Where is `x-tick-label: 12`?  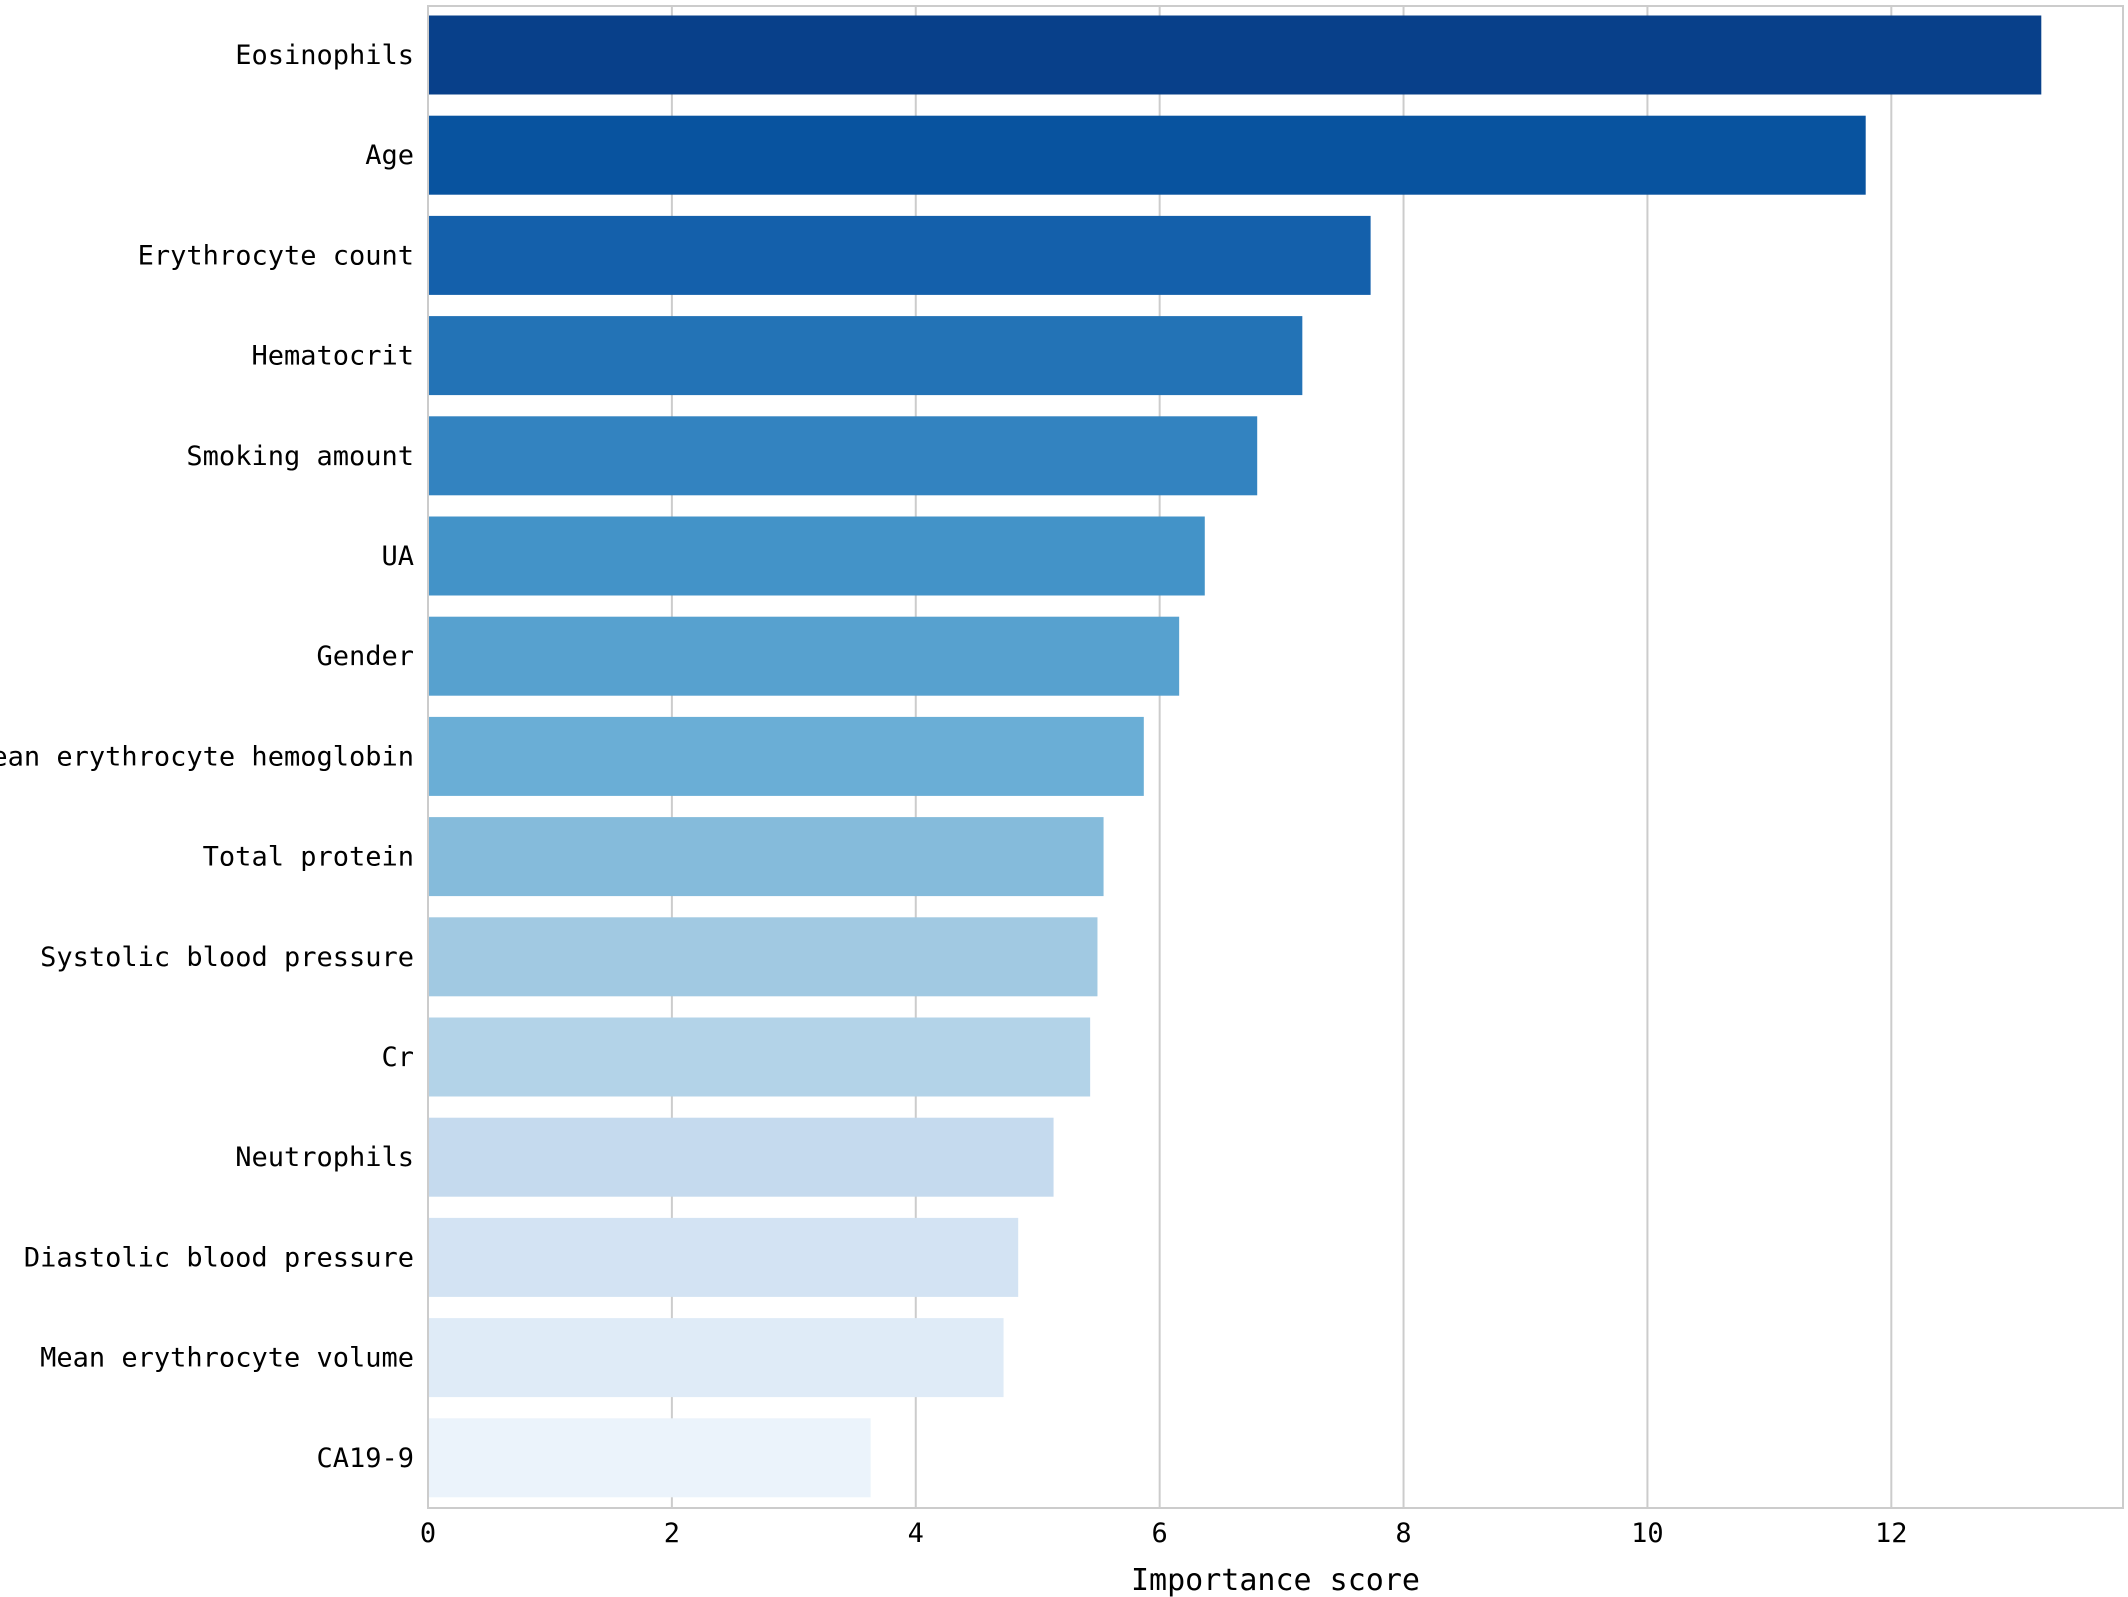
x-tick-label: 12 is located at coordinates (1891, 1533).